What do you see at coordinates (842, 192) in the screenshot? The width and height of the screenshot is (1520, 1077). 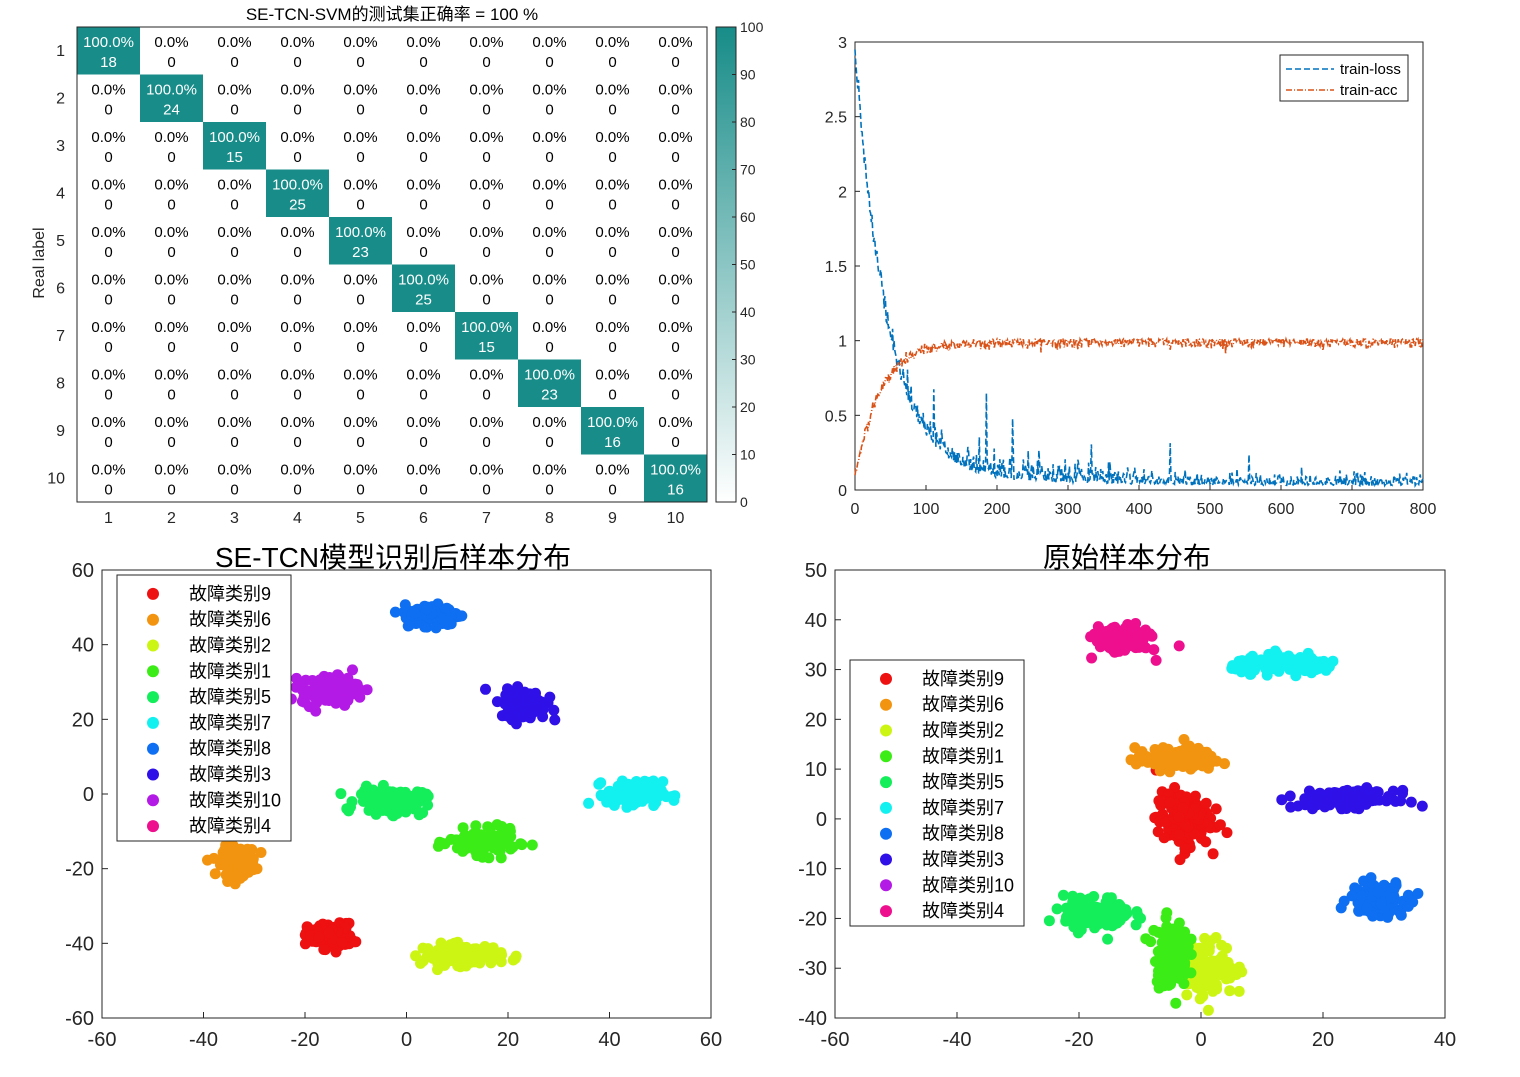 I see `y-tick-label: 2` at bounding box center [842, 192].